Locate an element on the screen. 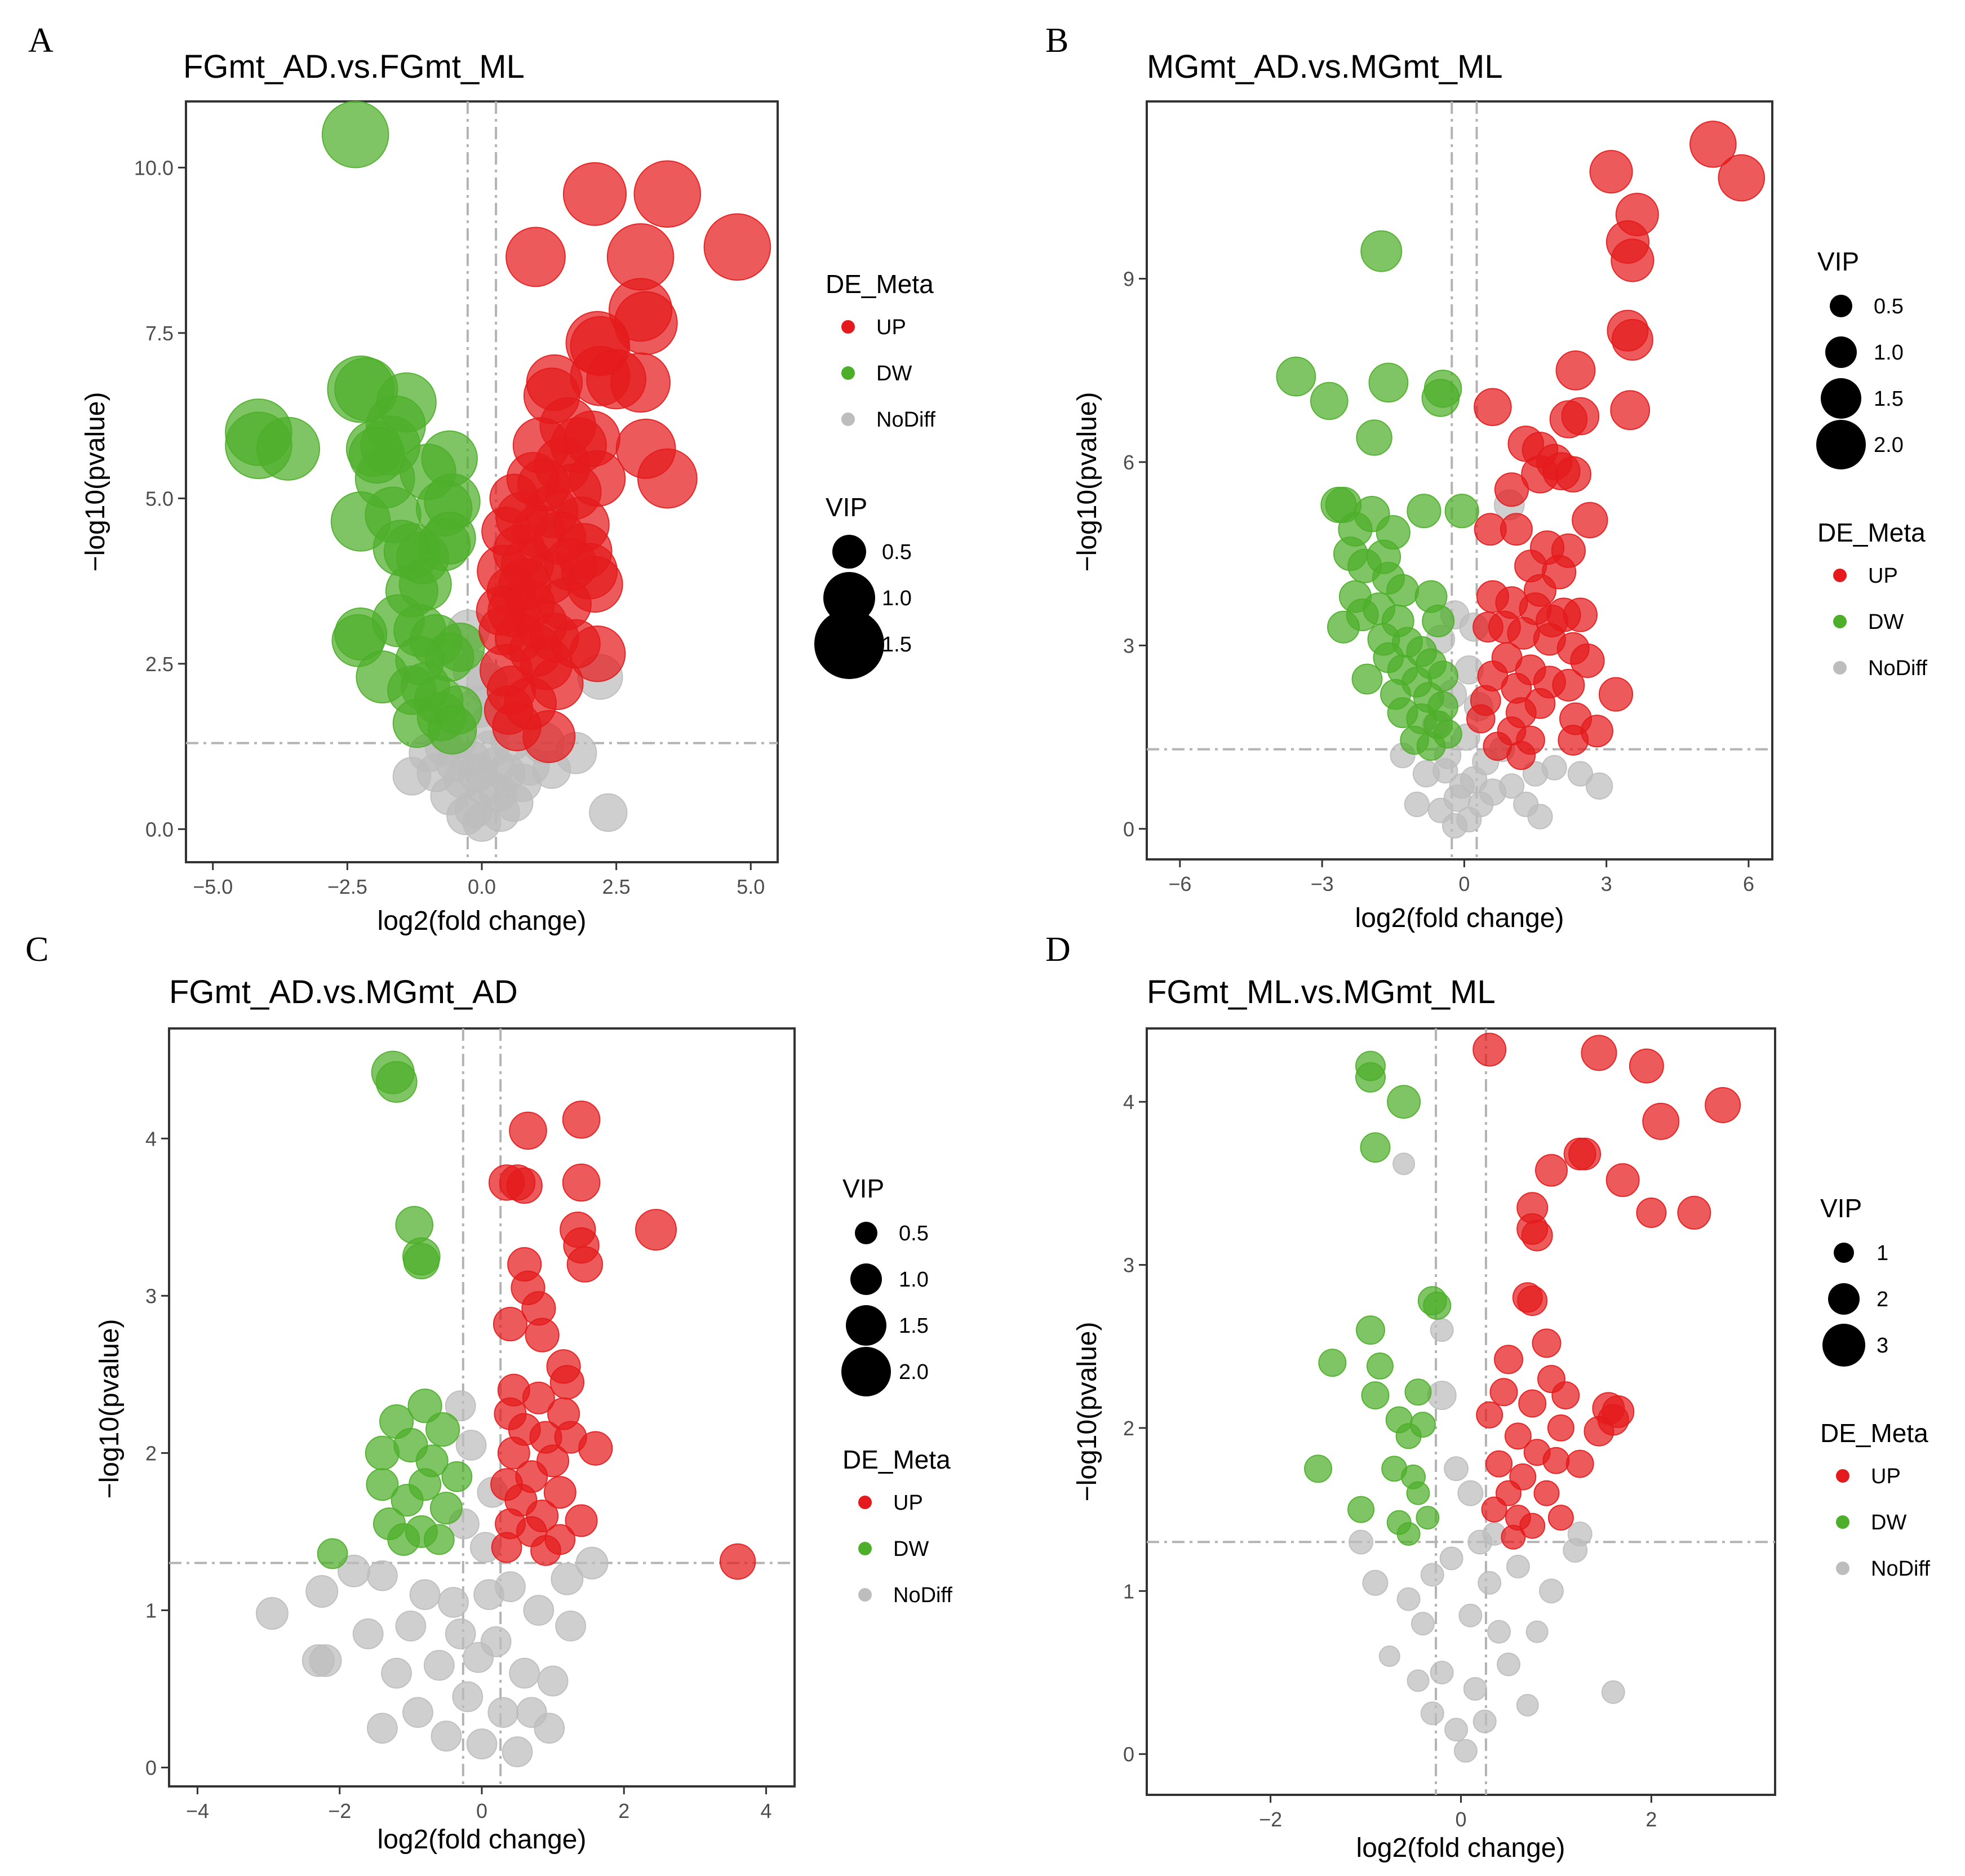  y-tick-label: 0.0 is located at coordinates (159, 829).